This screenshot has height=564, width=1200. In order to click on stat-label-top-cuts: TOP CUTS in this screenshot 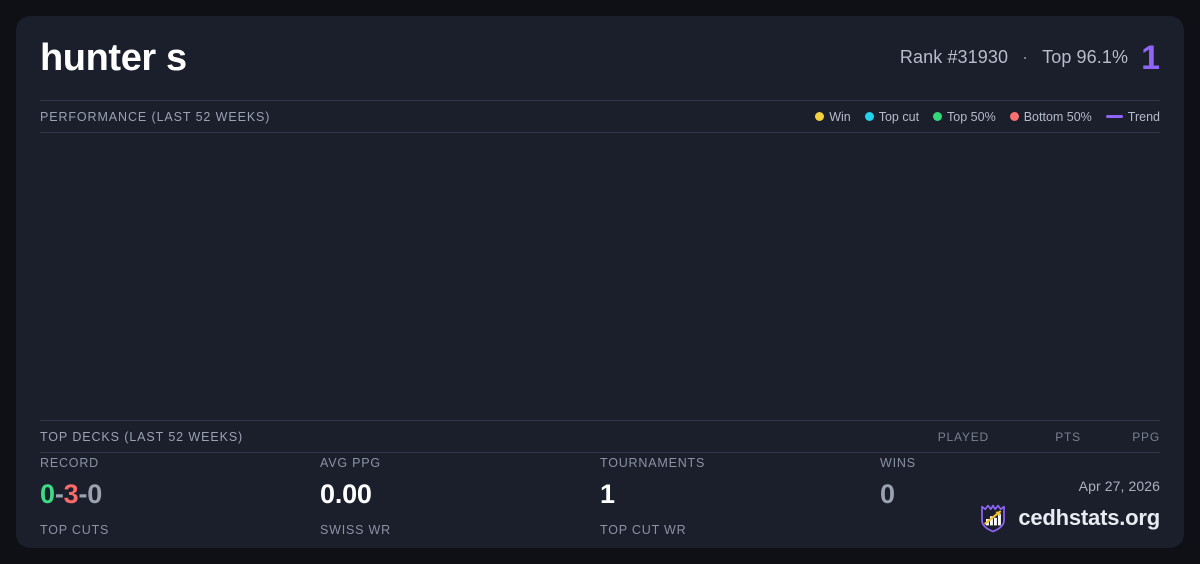, I will do `click(75, 529)`.